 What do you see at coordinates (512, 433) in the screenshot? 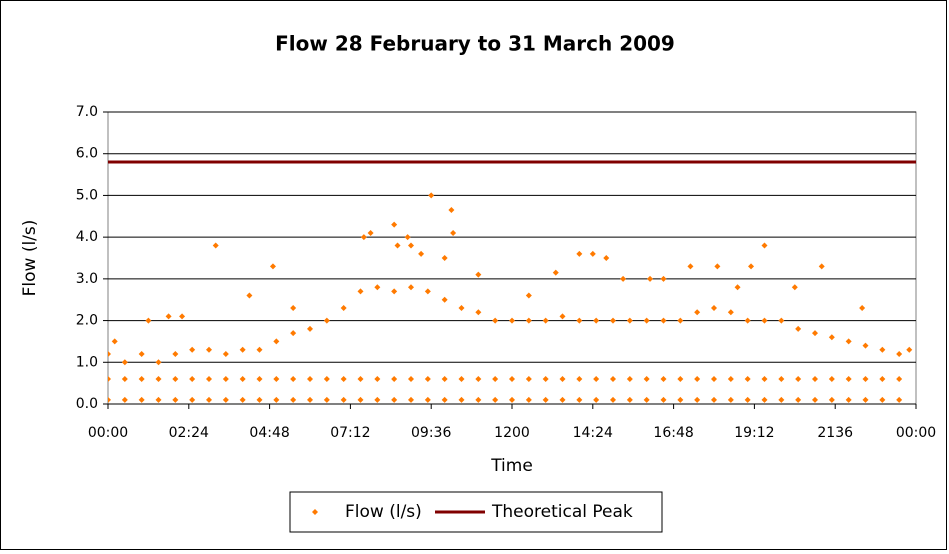
I see `x-tick-label: 1200` at bounding box center [512, 433].